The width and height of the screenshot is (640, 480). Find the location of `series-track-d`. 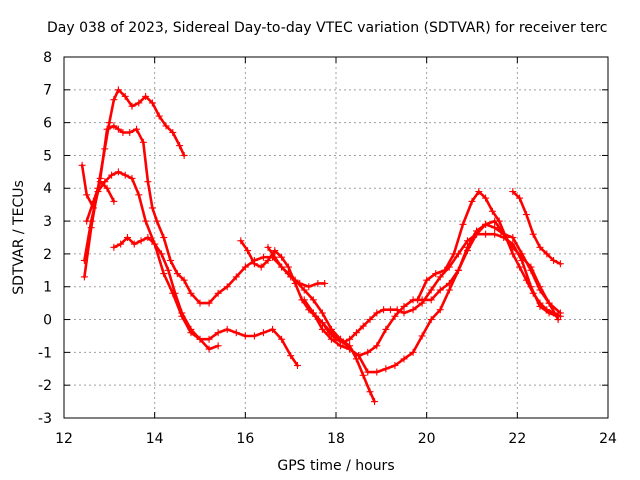

series-track-d is located at coordinates (100, 201).